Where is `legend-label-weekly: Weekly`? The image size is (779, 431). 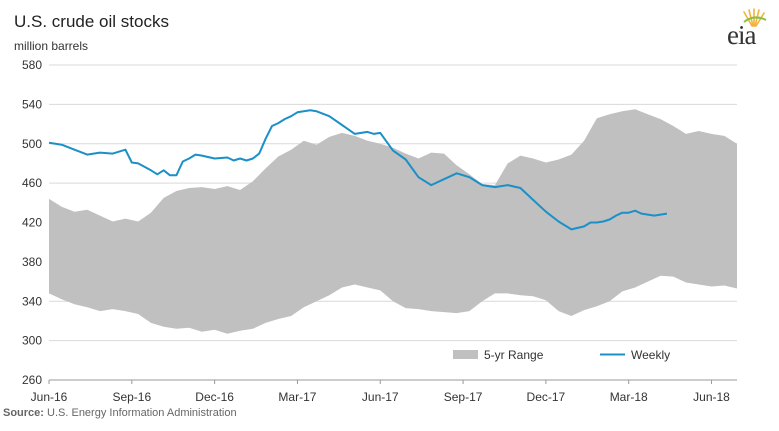 legend-label-weekly: Weekly is located at coordinates (650, 355).